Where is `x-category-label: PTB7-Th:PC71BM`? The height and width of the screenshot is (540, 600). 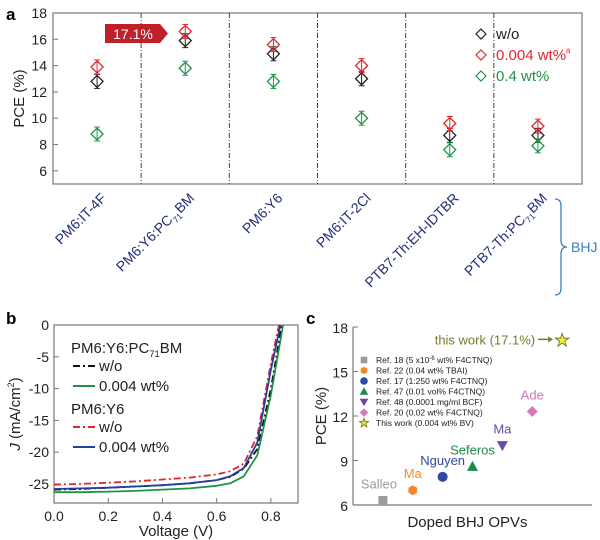
x-category-label: PTB7-Th:PC71BM is located at coordinates (506, 235).